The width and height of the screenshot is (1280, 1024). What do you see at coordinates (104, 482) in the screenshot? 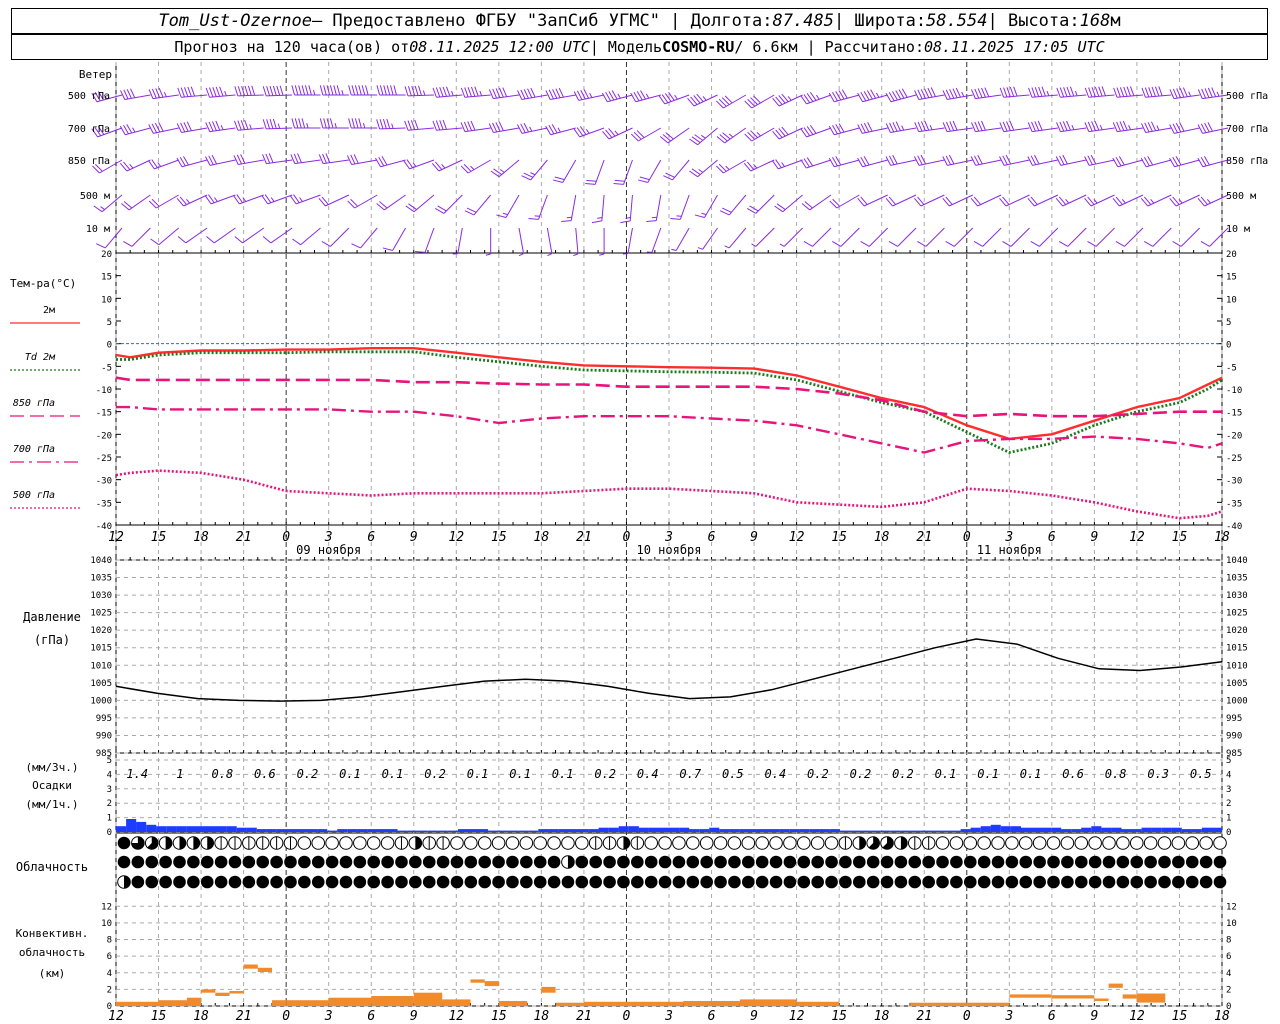
I see `temp-tick-label-left: -30` at bounding box center [104, 482].